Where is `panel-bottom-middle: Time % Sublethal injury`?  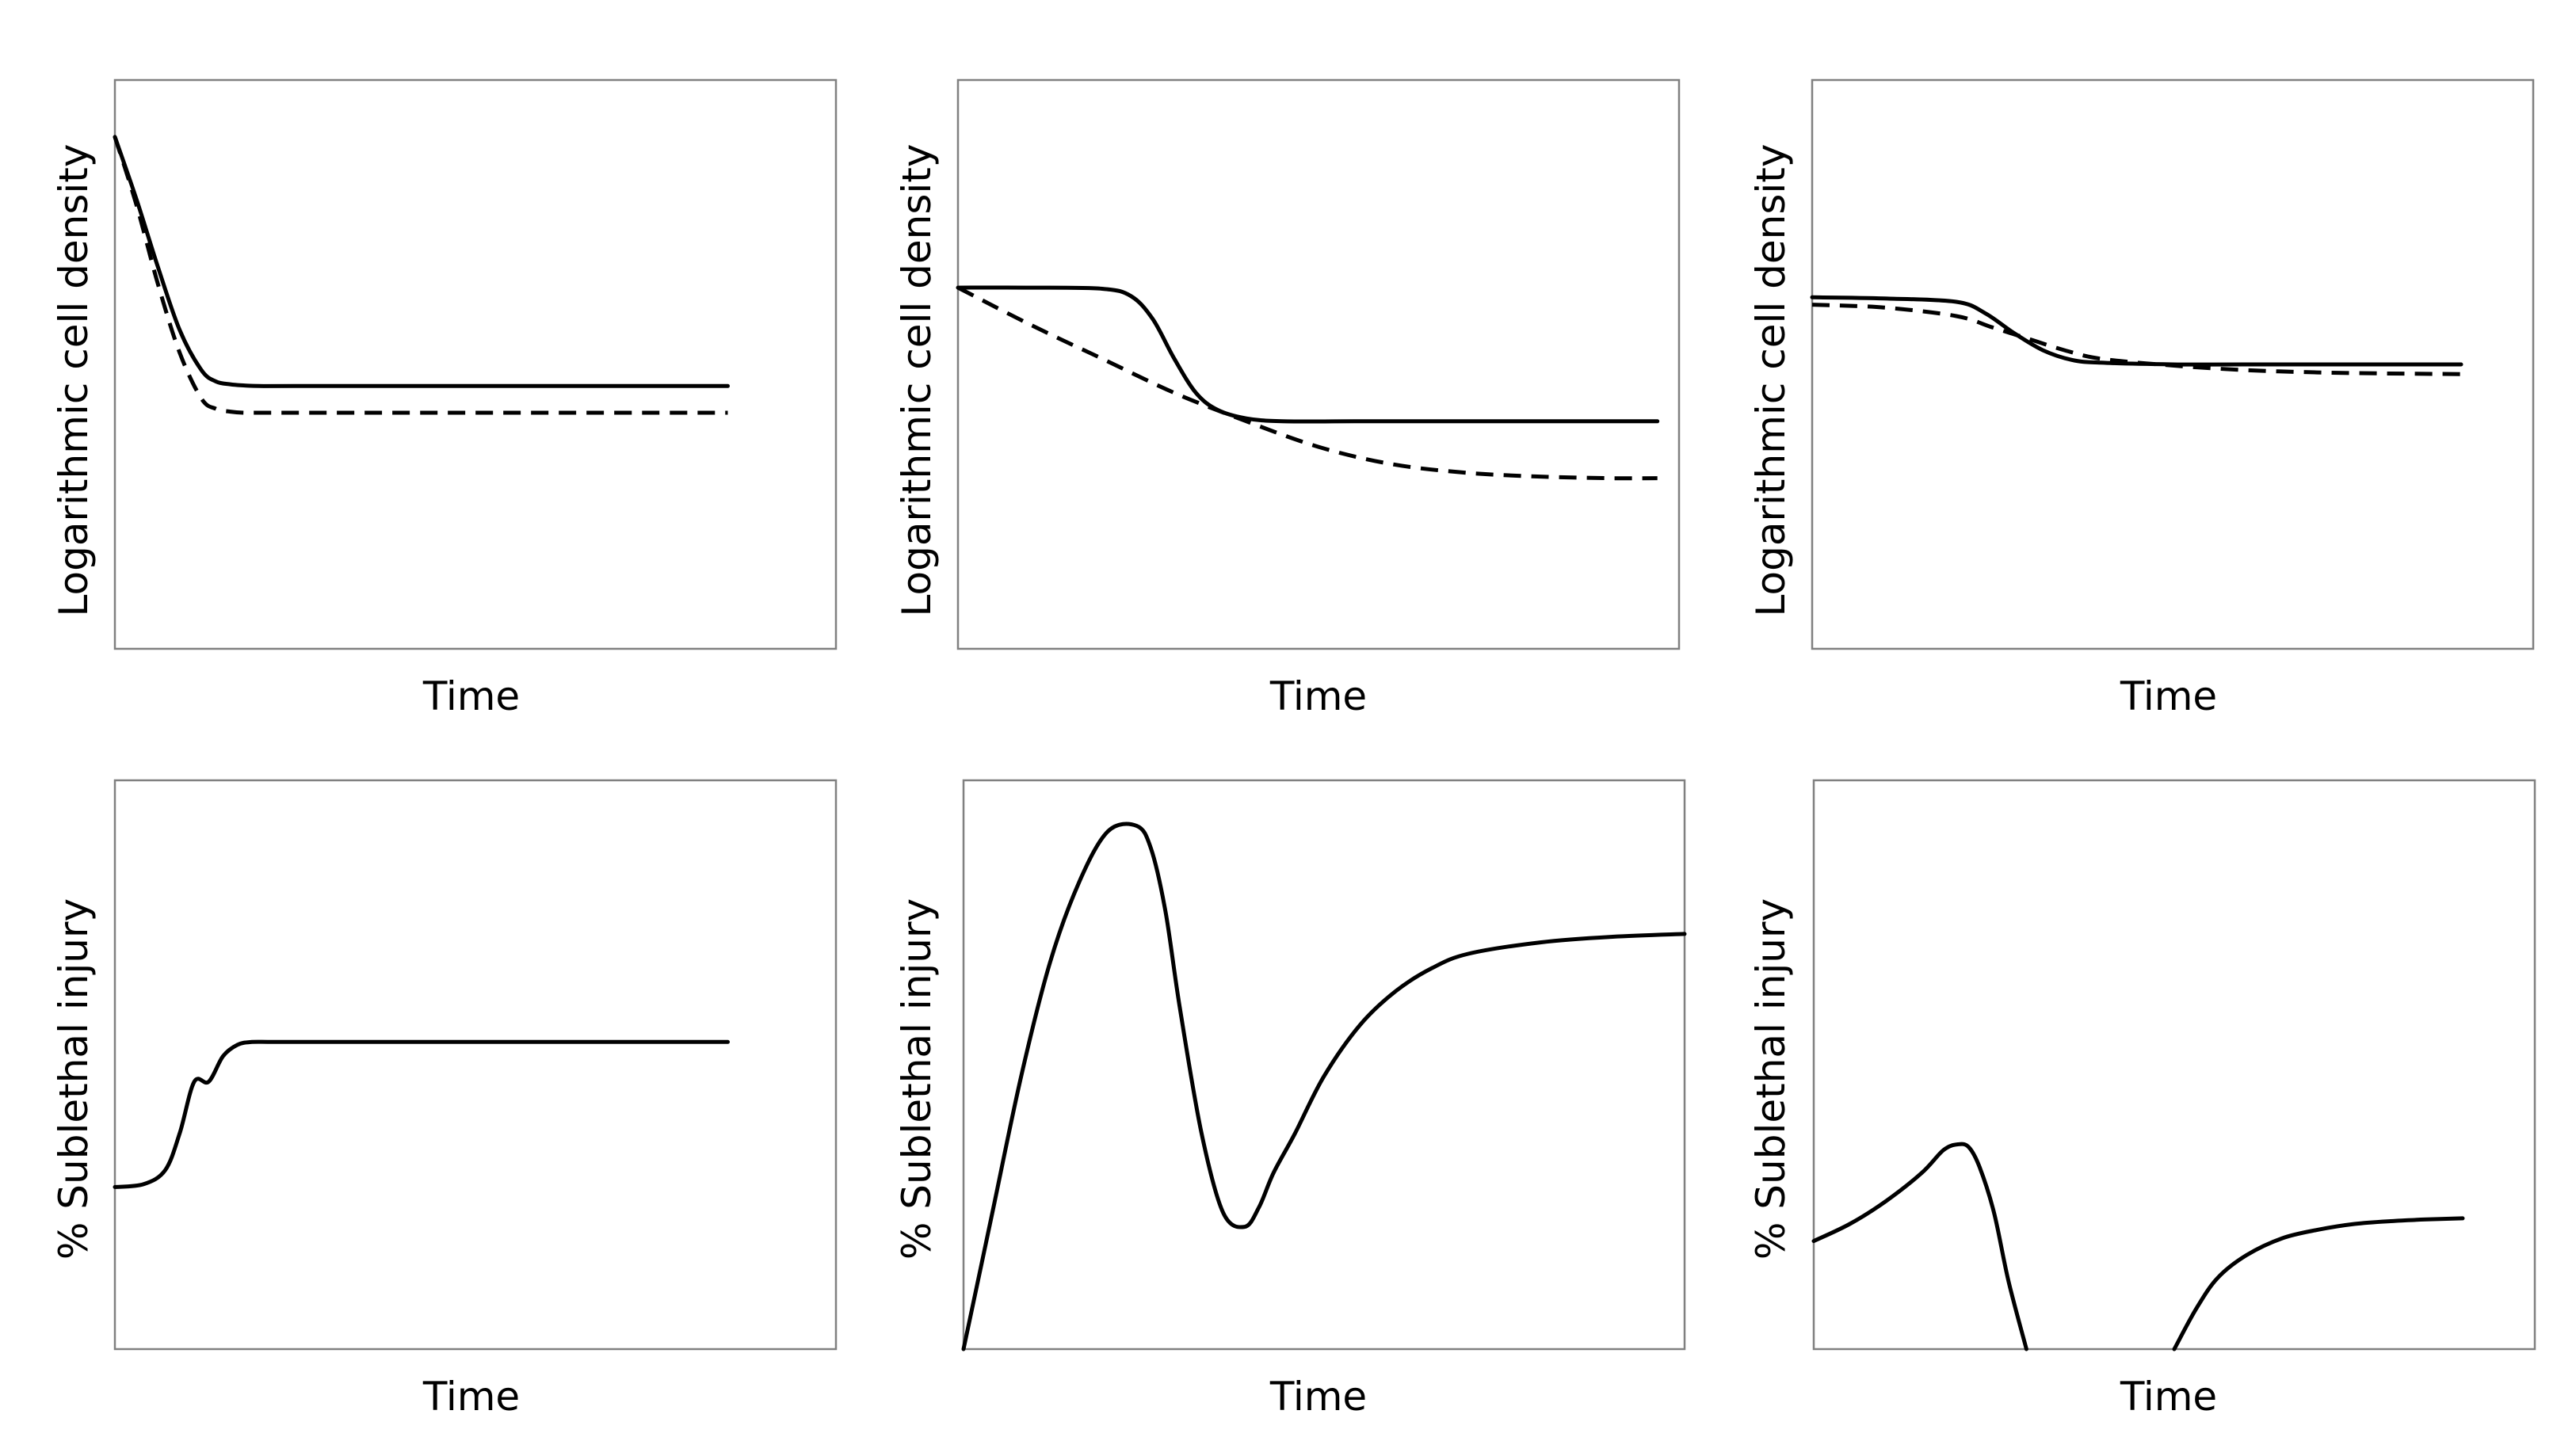
panel-bottom-middle: Time % Sublethal injury is located at coordinates (1290, 1099).